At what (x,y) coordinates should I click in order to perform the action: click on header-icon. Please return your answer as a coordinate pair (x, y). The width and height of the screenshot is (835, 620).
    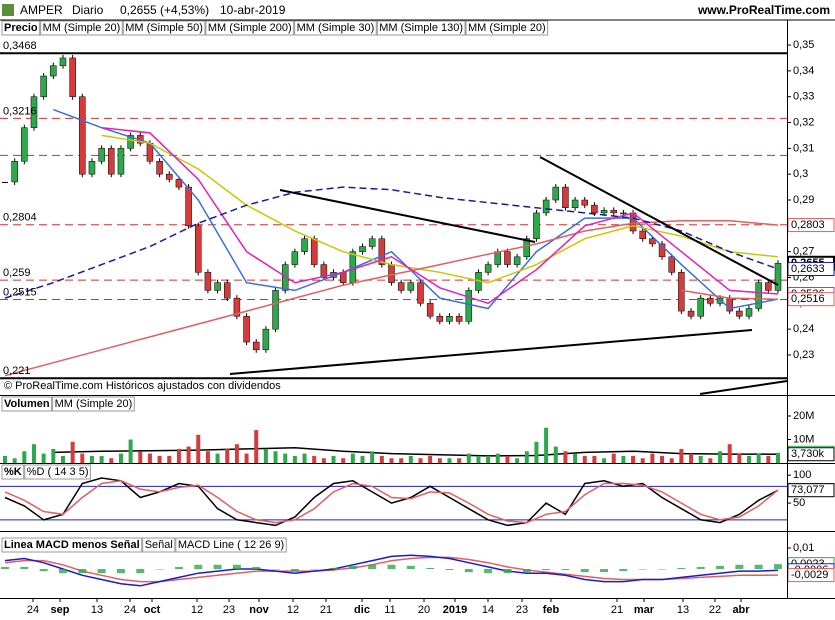
    Looking at the image, I should click on (8, 10).